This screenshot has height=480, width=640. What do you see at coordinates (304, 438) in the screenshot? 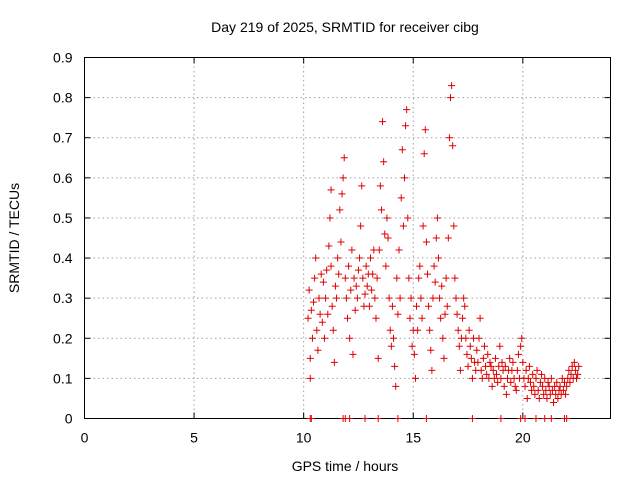
I see `x-tick-label: 10` at bounding box center [304, 438].